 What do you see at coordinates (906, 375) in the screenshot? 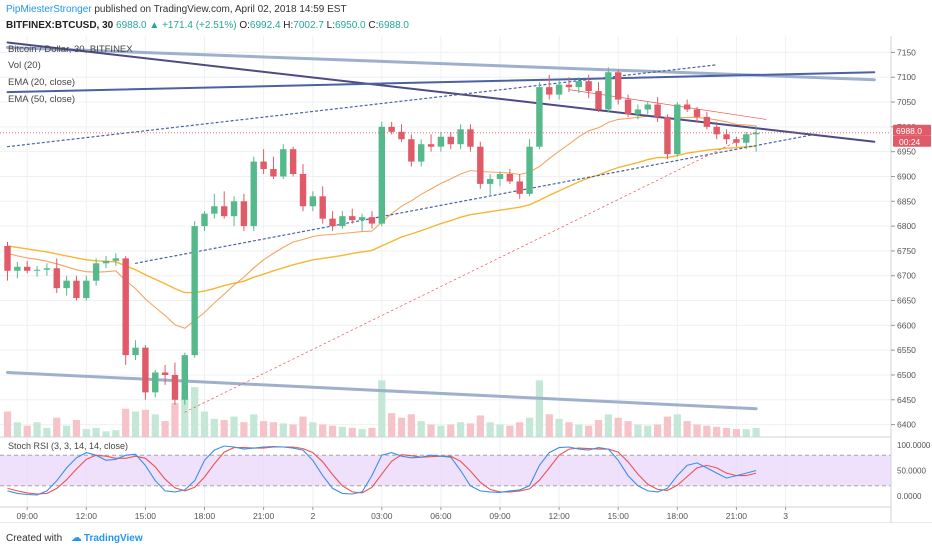
I see `price-tick-label: 6500` at bounding box center [906, 375].